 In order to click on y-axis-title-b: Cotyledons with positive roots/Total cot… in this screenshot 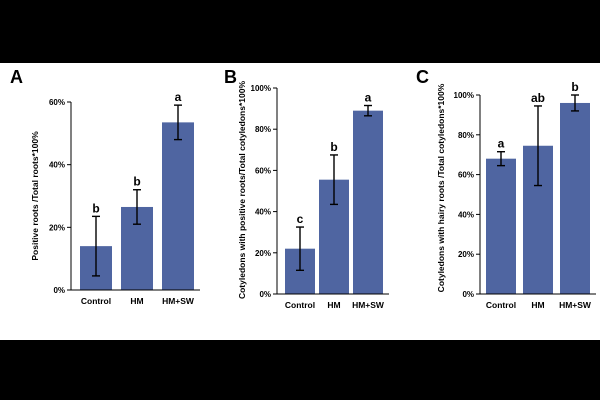, I will do `click(242, 190)`.